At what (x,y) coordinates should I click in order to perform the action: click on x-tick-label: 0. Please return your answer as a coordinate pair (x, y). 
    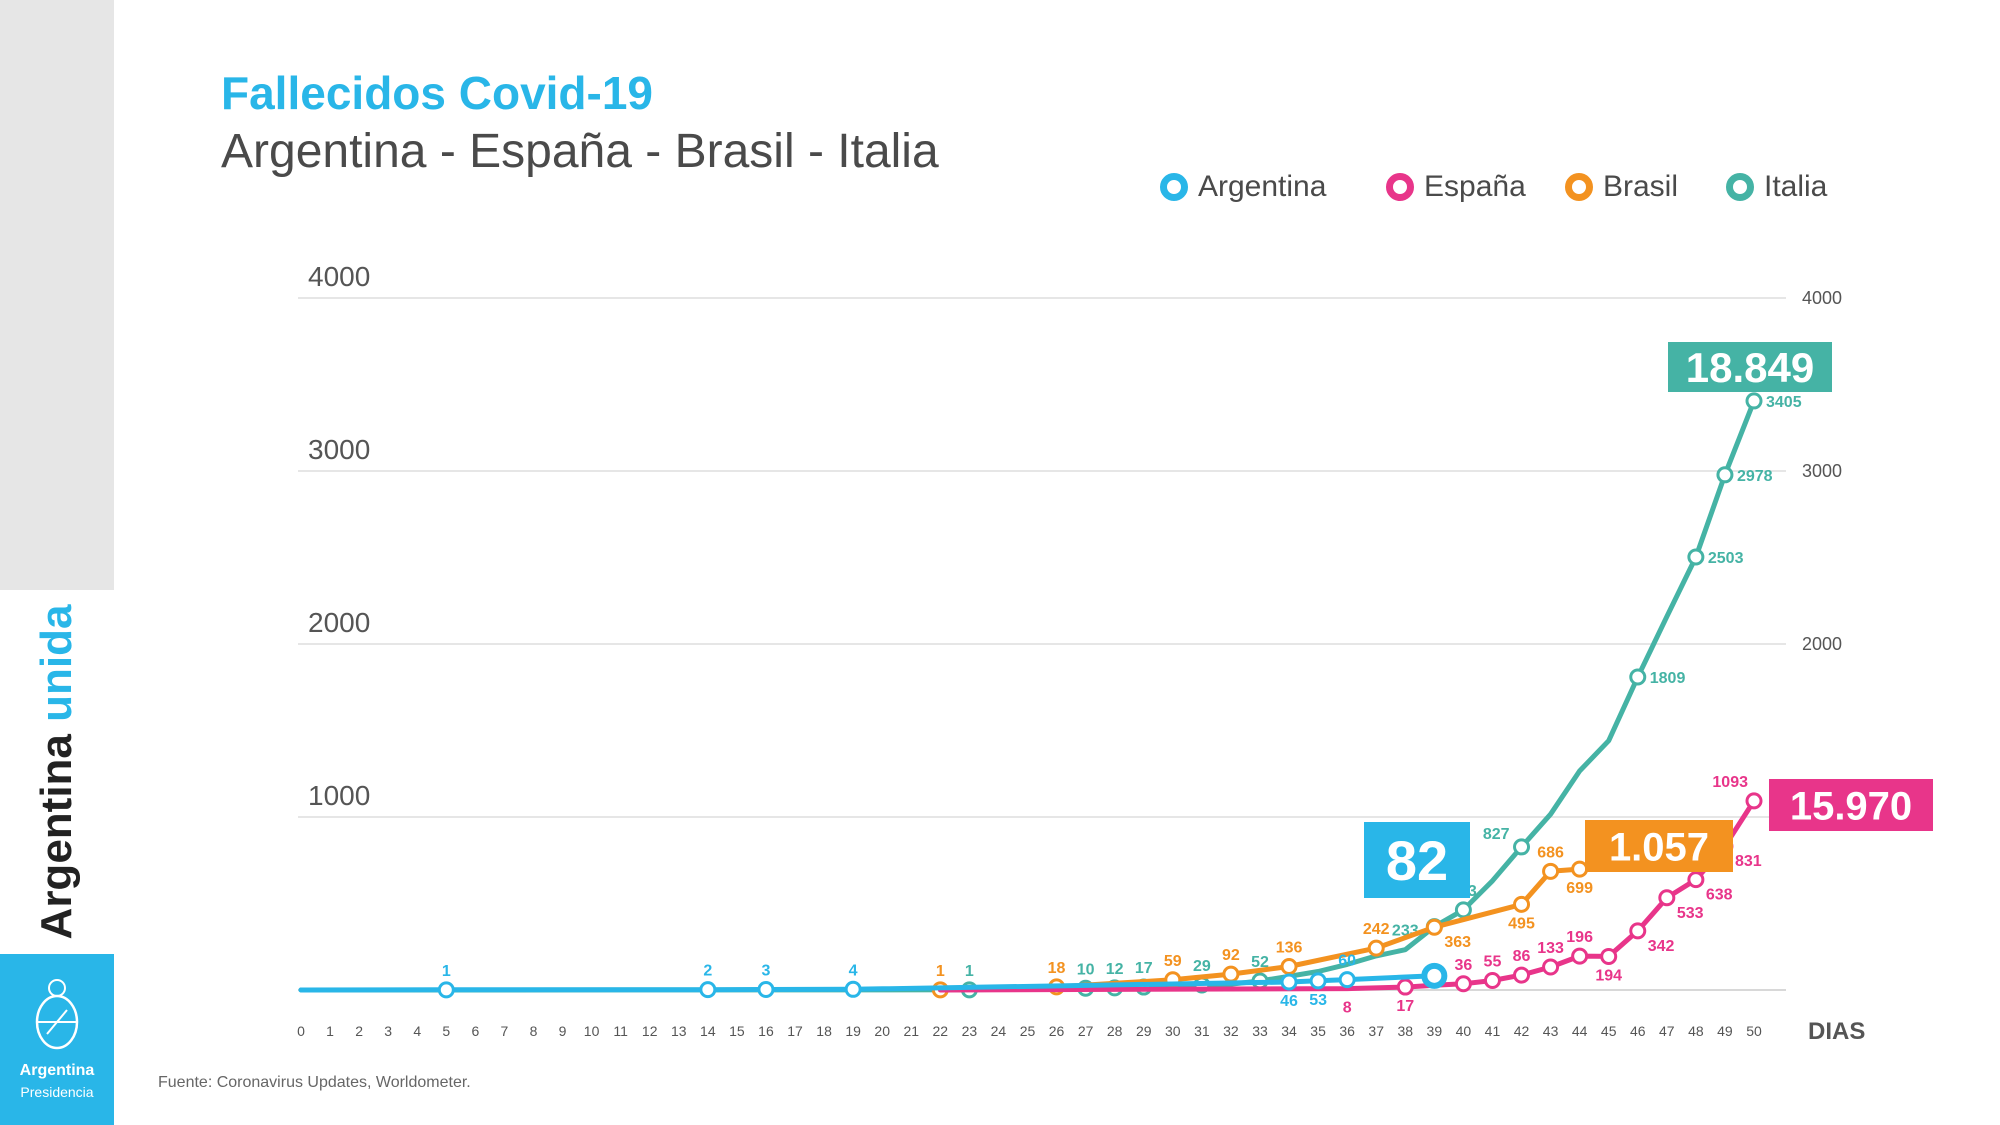
    Looking at the image, I should click on (301, 1031).